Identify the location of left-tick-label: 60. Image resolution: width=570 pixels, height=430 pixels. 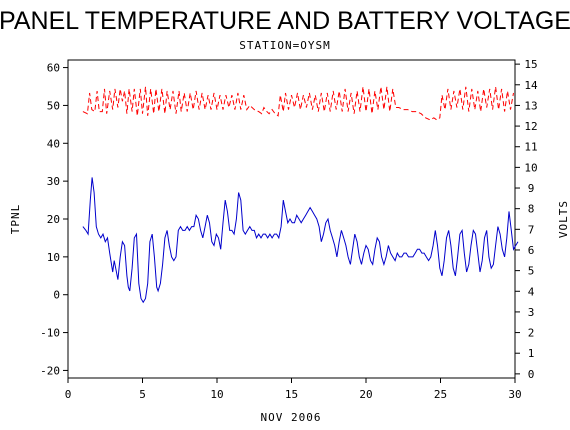
(53, 68).